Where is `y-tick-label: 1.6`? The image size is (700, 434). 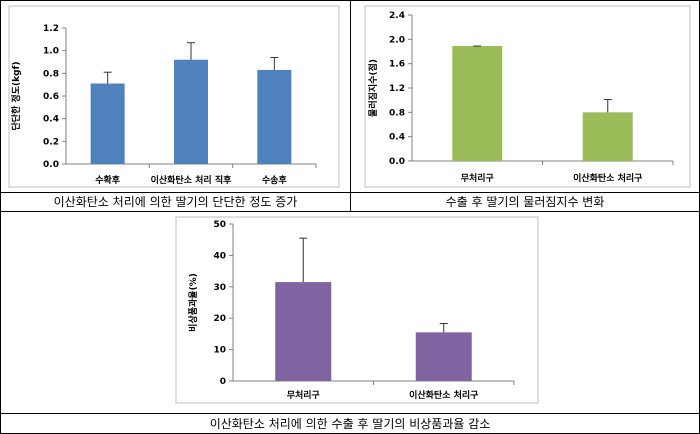
y-tick-label: 1.6 is located at coordinates (397, 65).